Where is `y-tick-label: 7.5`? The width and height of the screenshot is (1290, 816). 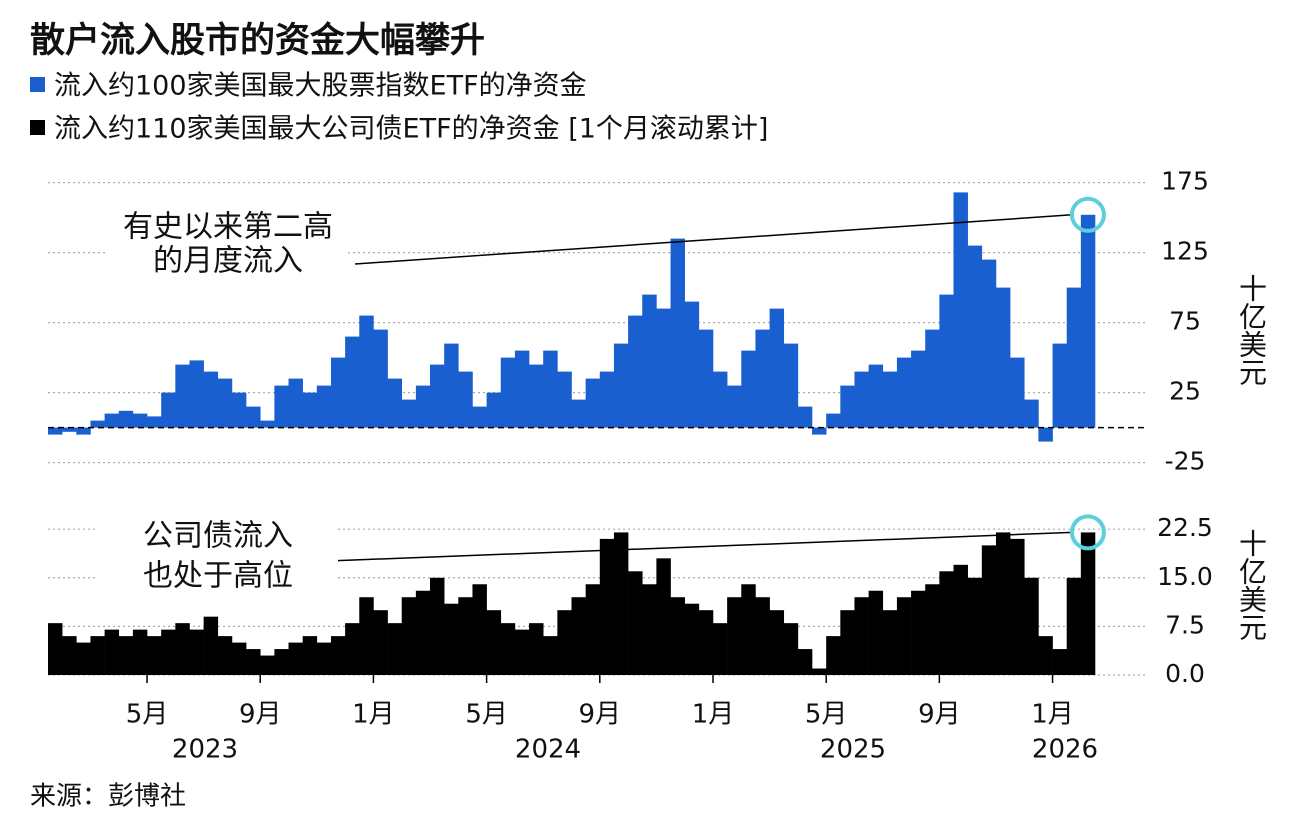 y-tick-label: 7.5 is located at coordinates (1185, 624).